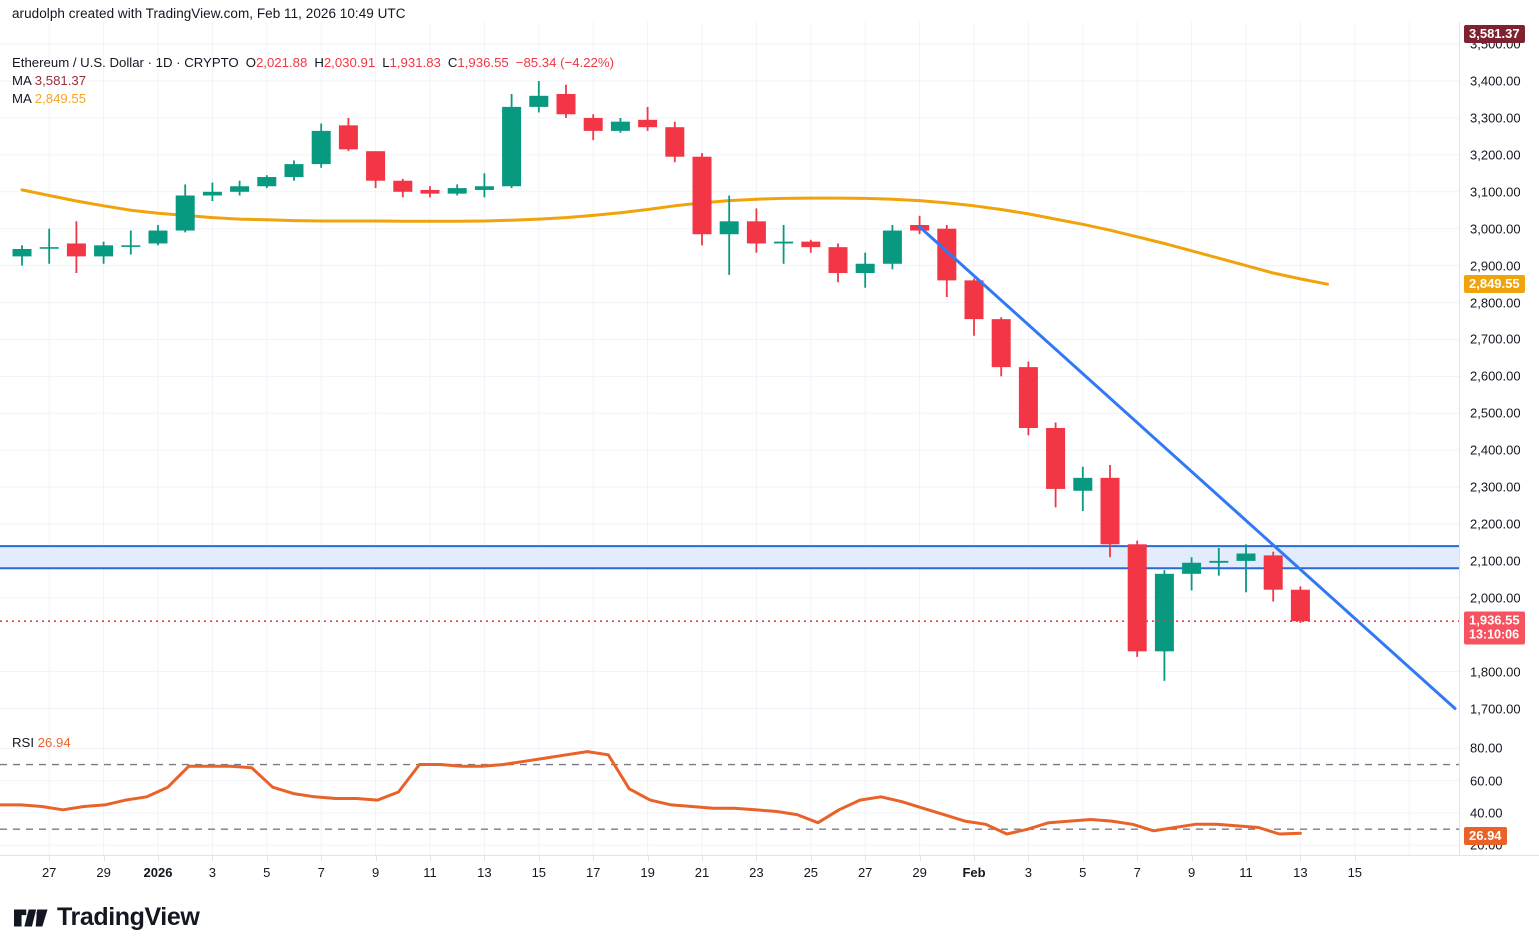 This screenshot has width=1539, height=947. Describe the element at coordinates (974, 872) in the screenshot. I see `time-tick-label: Feb` at that location.